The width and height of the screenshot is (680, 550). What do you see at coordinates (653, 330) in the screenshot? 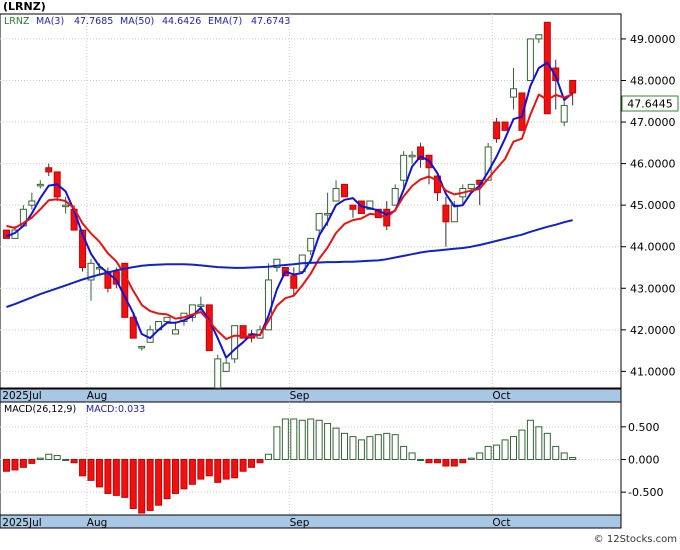
I see `price-y-tick-label: 42.0000` at bounding box center [653, 330].